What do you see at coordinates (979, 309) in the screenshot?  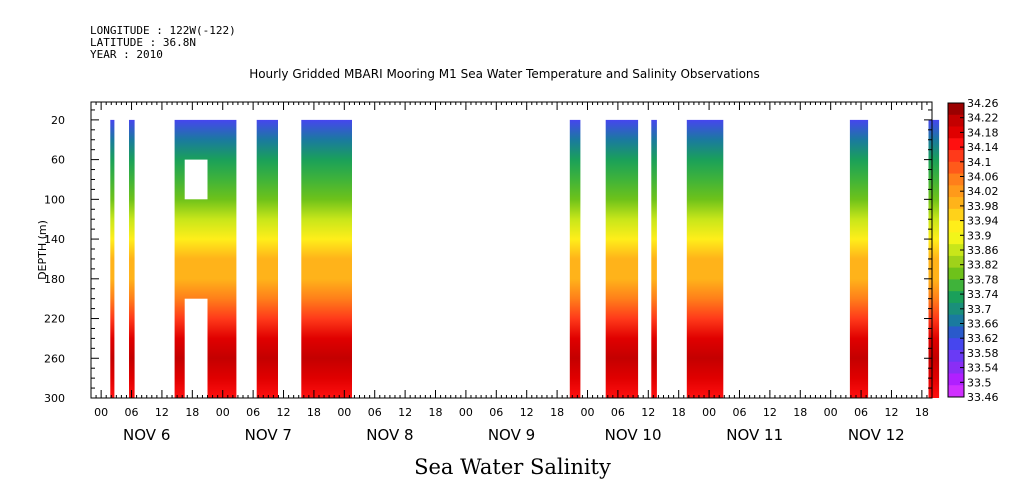 I see `colorbar-label: 33.7` at bounding box center [979, 309].